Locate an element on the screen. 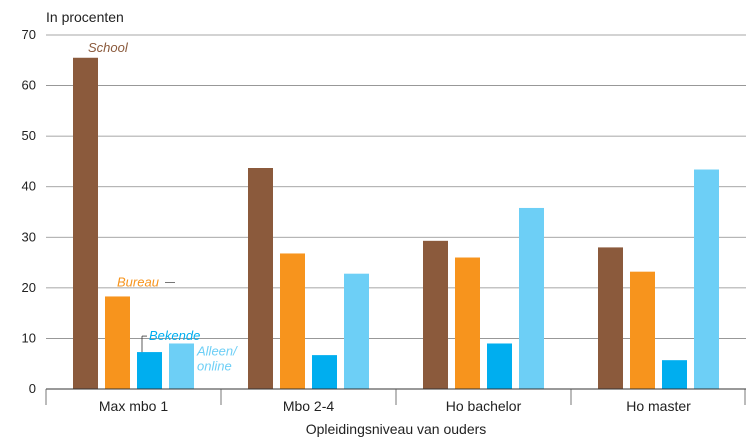  x-axis-label: Opleidingsniveau van ouders is located at coordinates (396, 429).